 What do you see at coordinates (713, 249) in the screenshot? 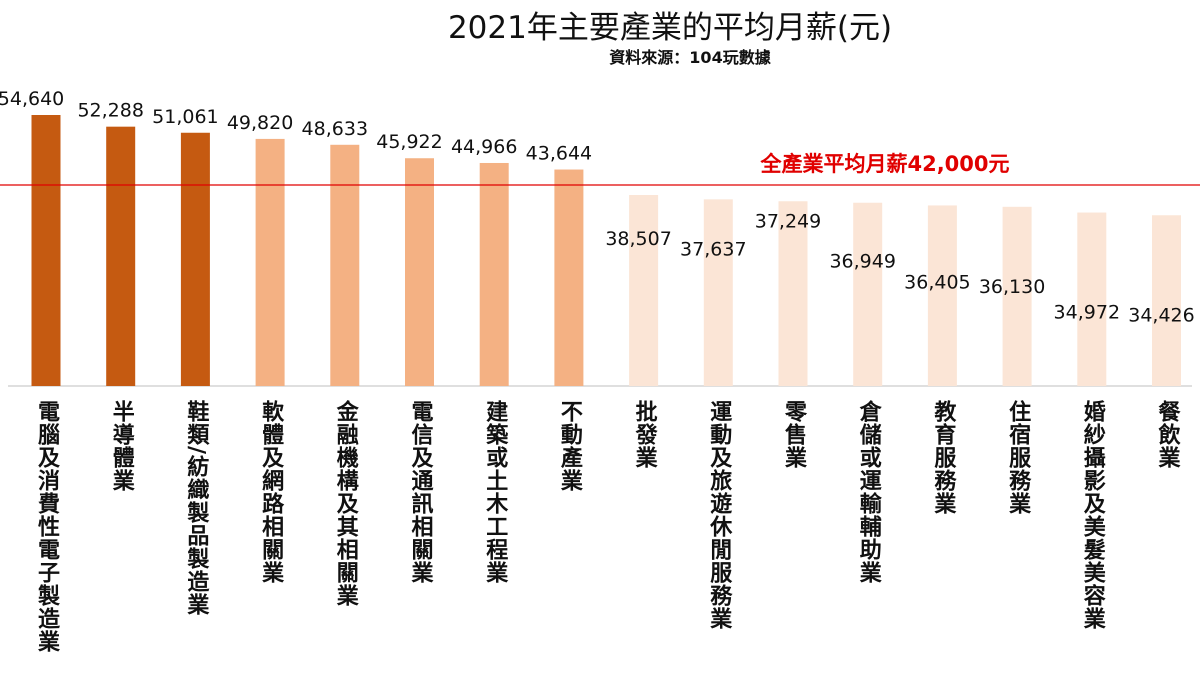
I see `data-label: 37,637` at bounding box center [713, 249].